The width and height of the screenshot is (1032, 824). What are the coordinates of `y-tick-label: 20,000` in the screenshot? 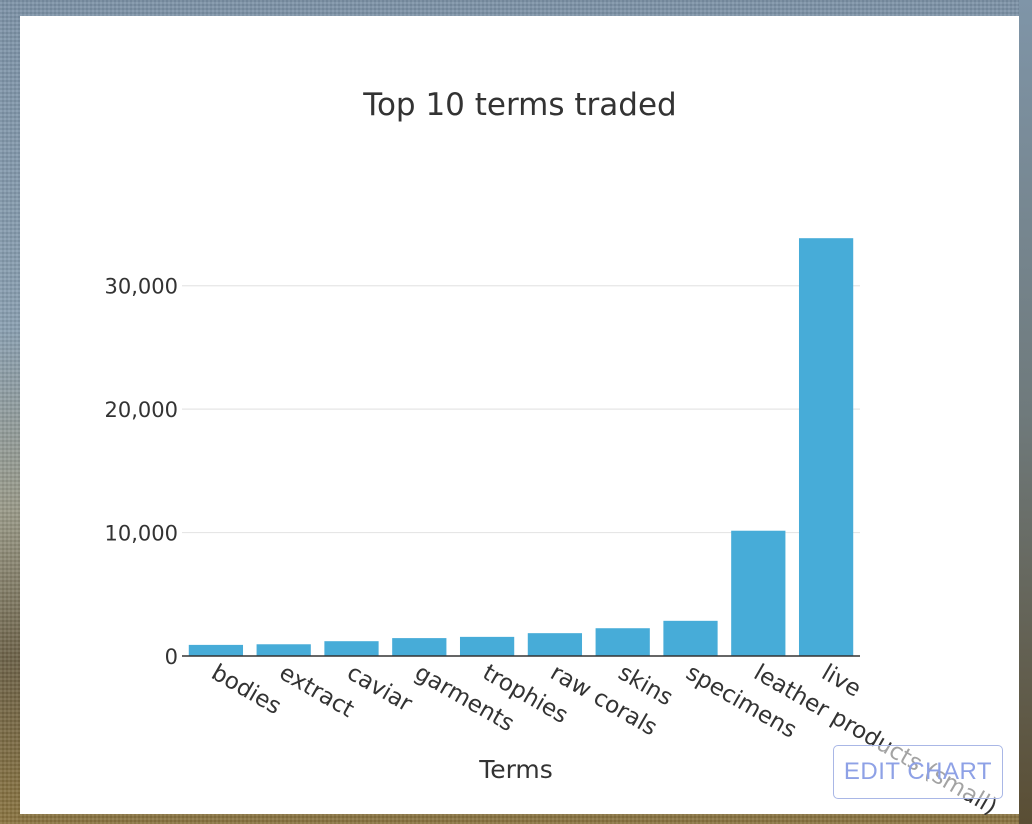 It's located at (141, 410).